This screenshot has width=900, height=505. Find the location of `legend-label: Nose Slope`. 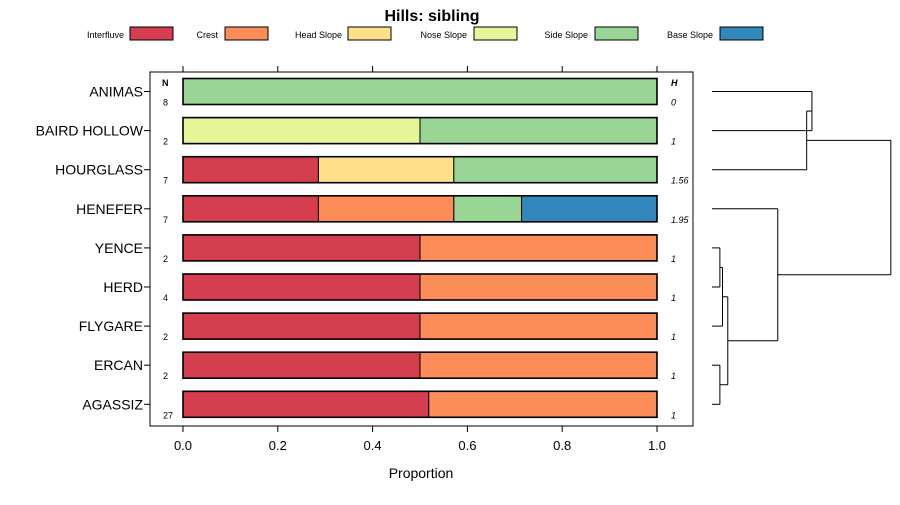

legend-label: Nose Slope is located at coordinates (443, 35).